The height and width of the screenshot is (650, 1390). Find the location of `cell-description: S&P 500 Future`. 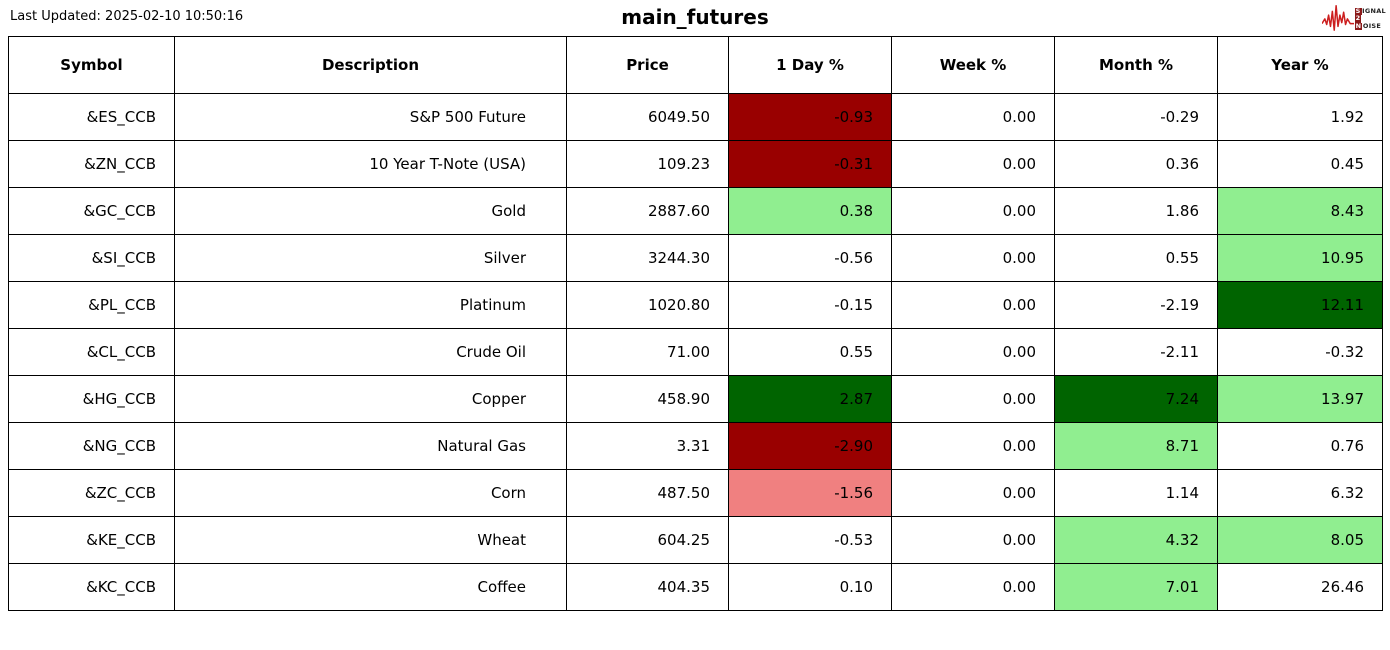

cell-description: S&P 500 Future is located at coordinates (370, 117).